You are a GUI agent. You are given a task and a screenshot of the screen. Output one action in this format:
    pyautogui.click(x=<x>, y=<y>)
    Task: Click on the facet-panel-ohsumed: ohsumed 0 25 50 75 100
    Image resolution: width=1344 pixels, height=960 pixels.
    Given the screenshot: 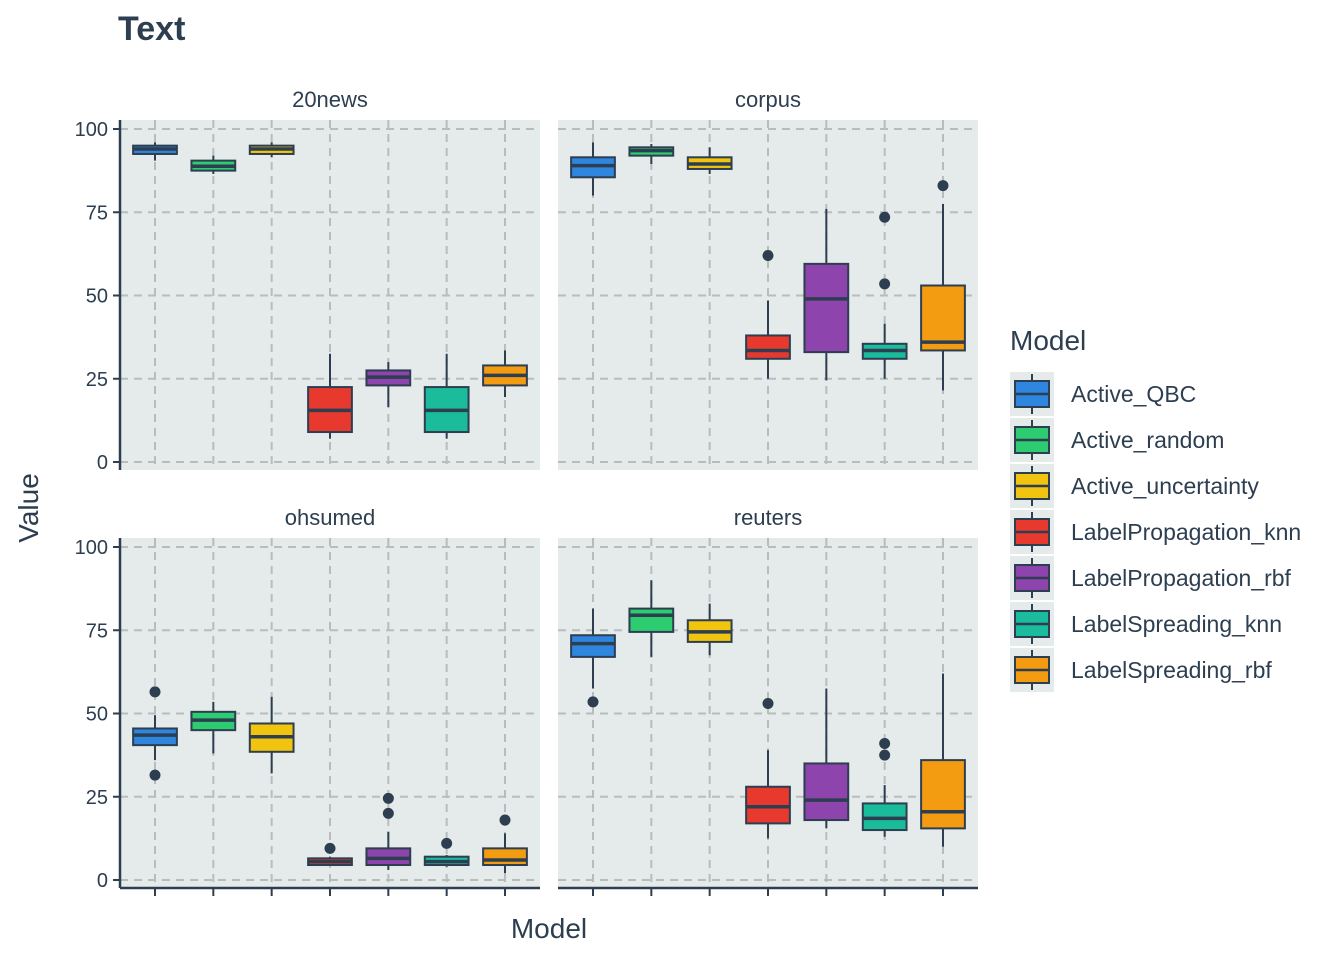 What is the action you would take?
    pyautogui.click(x=307, y=700)
    